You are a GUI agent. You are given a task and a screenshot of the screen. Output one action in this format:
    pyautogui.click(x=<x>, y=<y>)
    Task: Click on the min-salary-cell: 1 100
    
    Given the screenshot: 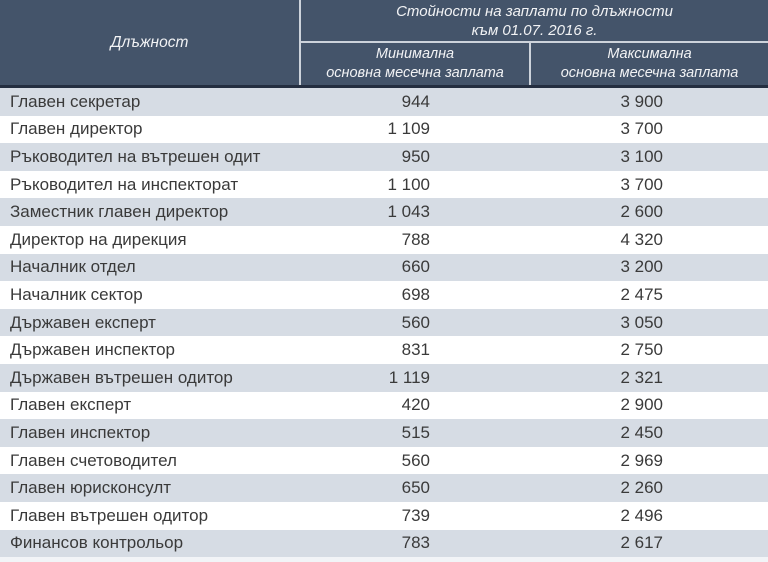 What is the action you would take?
    pyautogui.click(x=408, y=184)
    